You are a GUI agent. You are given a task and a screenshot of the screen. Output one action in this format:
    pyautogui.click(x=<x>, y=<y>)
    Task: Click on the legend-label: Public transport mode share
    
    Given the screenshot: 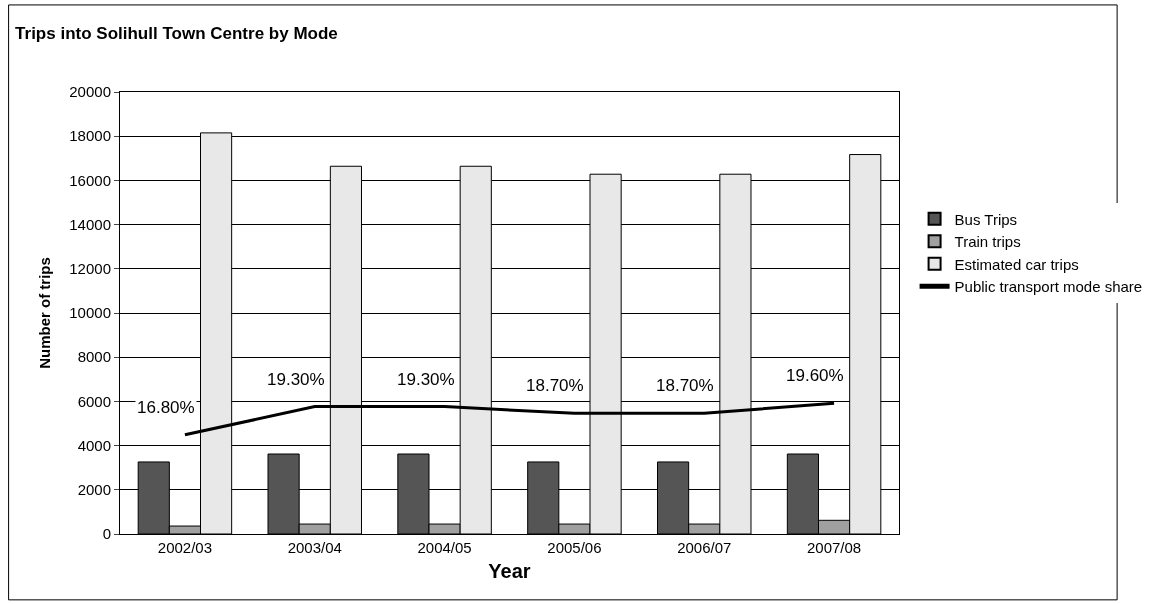 What is the action you would take?
    pyautogui.click(x=1048, y=287)
    